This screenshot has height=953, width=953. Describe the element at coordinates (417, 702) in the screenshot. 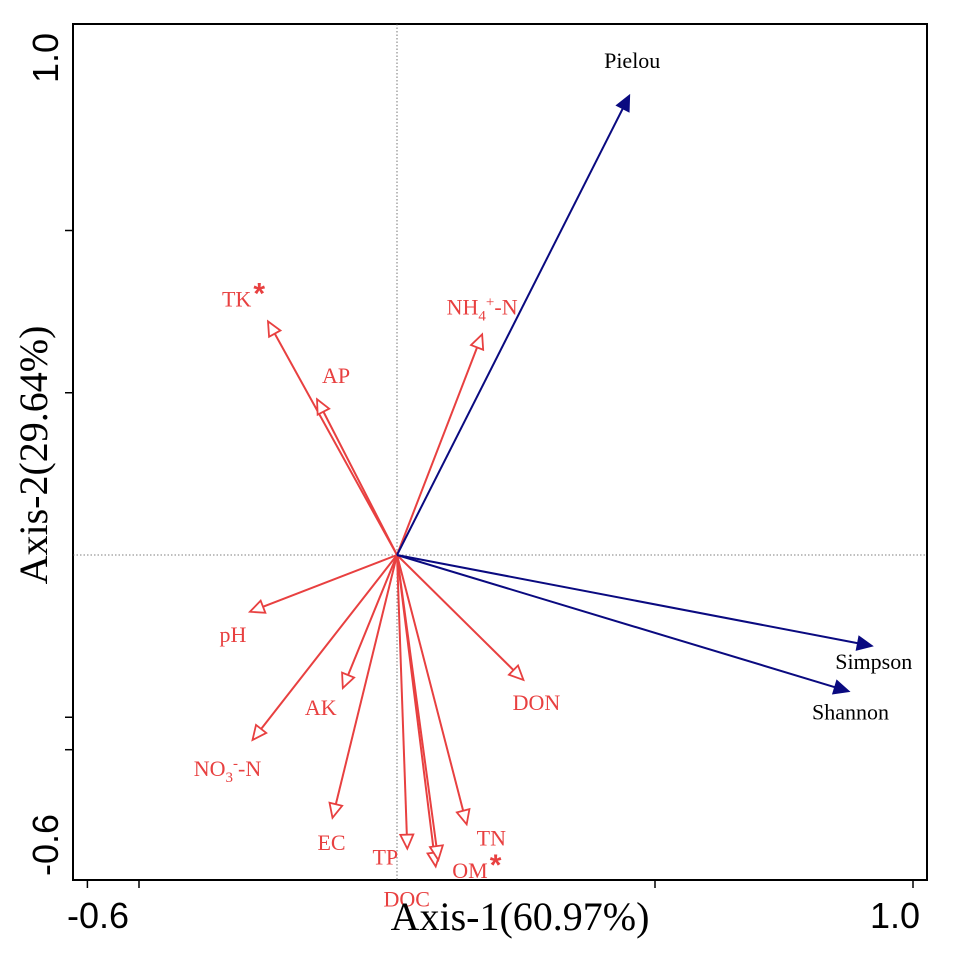

I see `env-vector-om` at that location.